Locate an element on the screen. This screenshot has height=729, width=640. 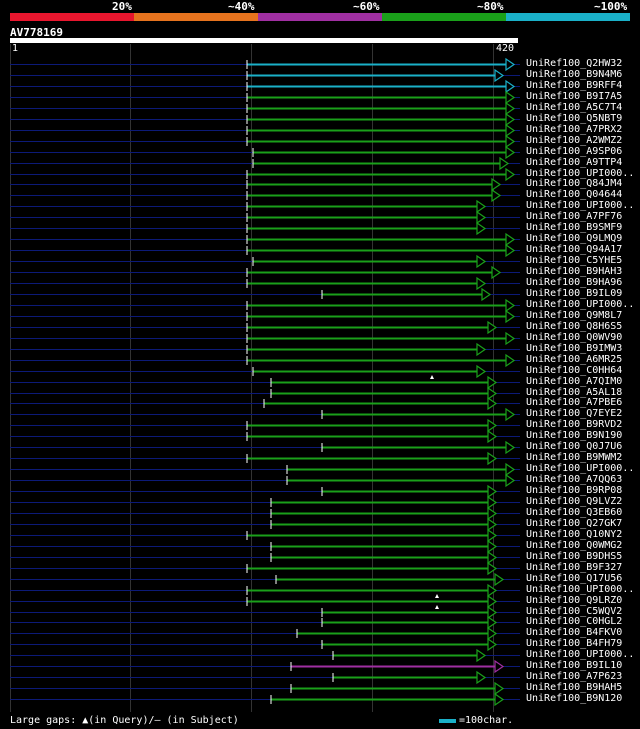
hit-label: UniRef100_B9N190 is located at coordinates (574, 435).